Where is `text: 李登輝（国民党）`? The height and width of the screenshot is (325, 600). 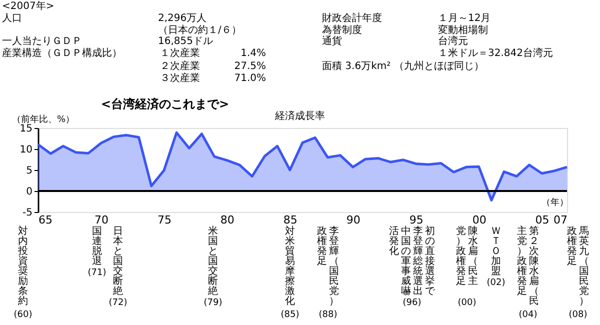 text: 李登輝（国民党） is located at coordinates (334, 266).